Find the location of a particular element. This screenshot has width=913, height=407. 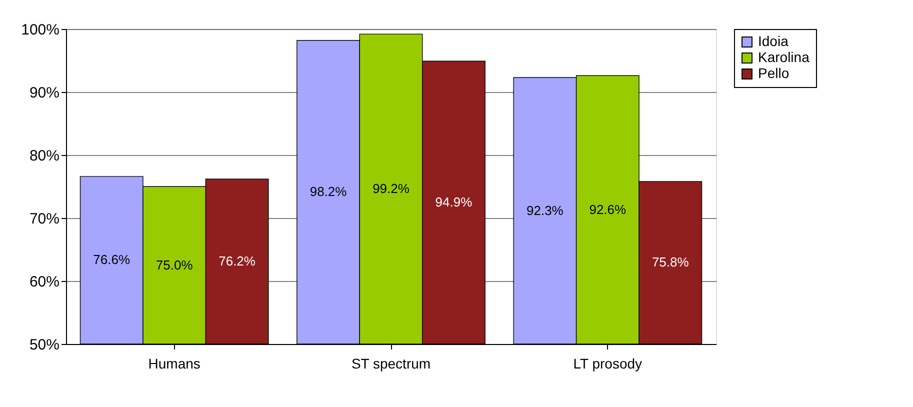

data-label: 92.3% is located at coordinates (545, 210).